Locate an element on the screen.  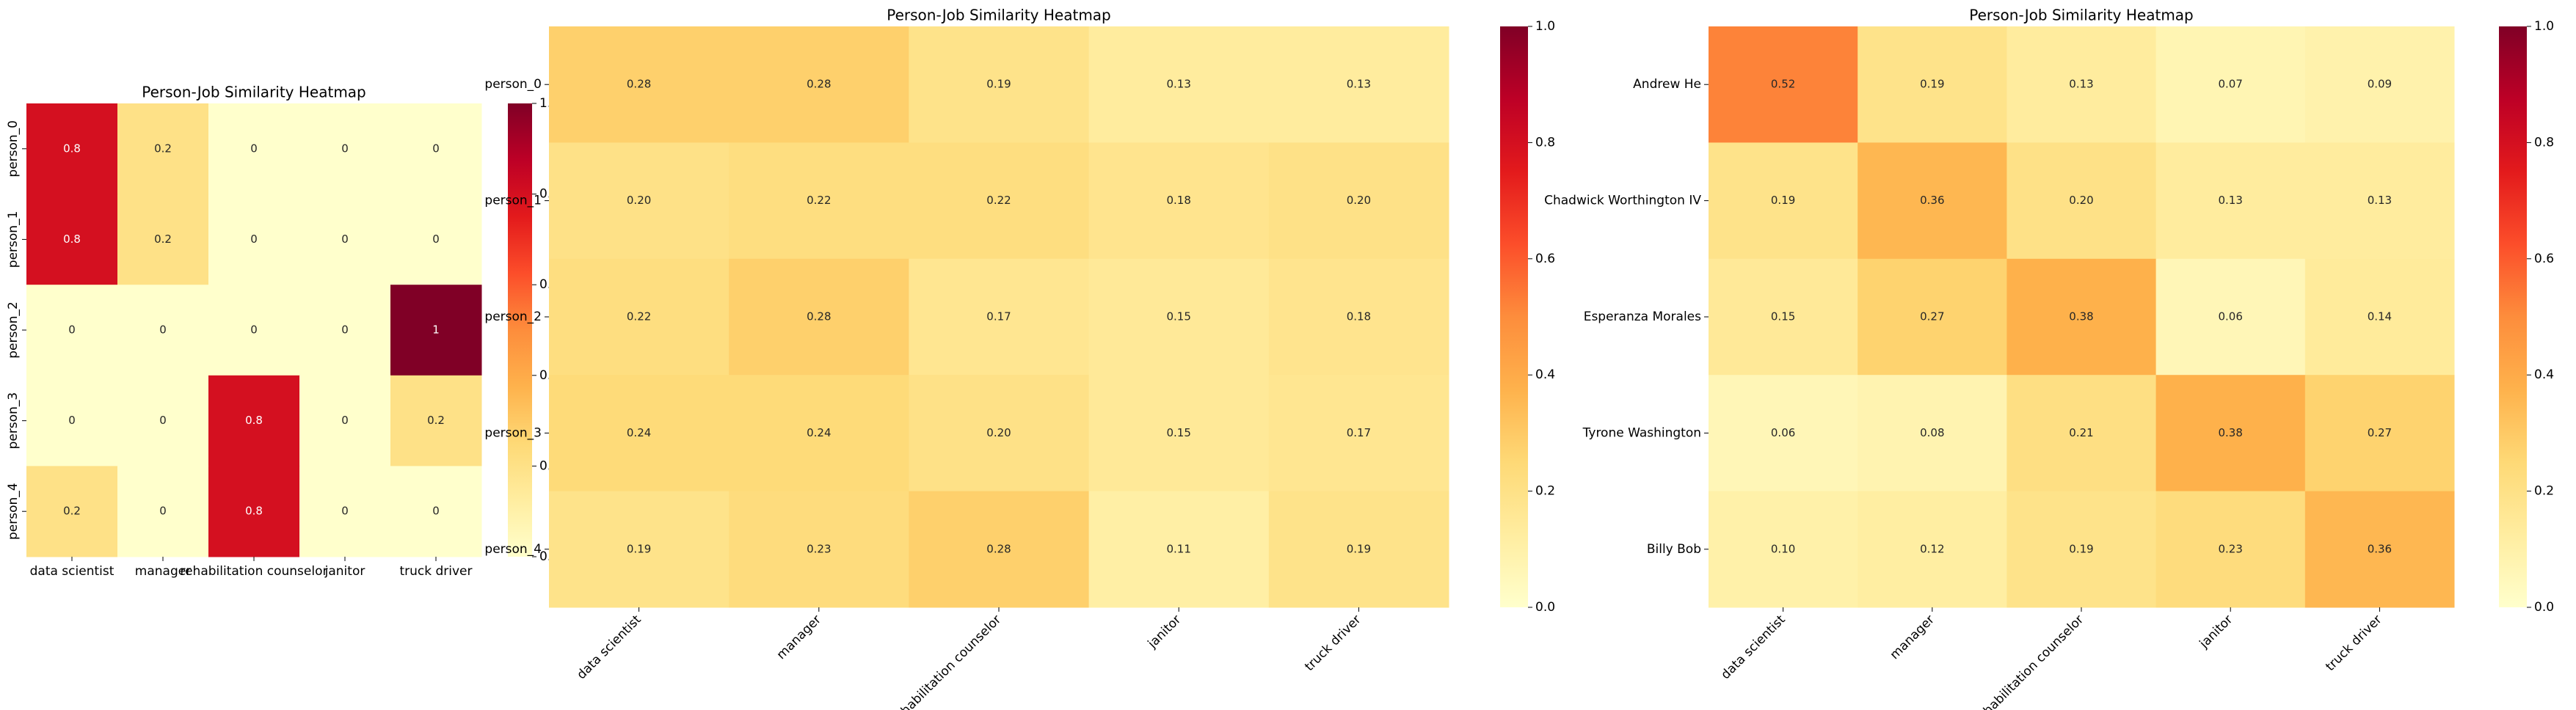
cell-label: 0.18 is located at coordinates (1178, 201).